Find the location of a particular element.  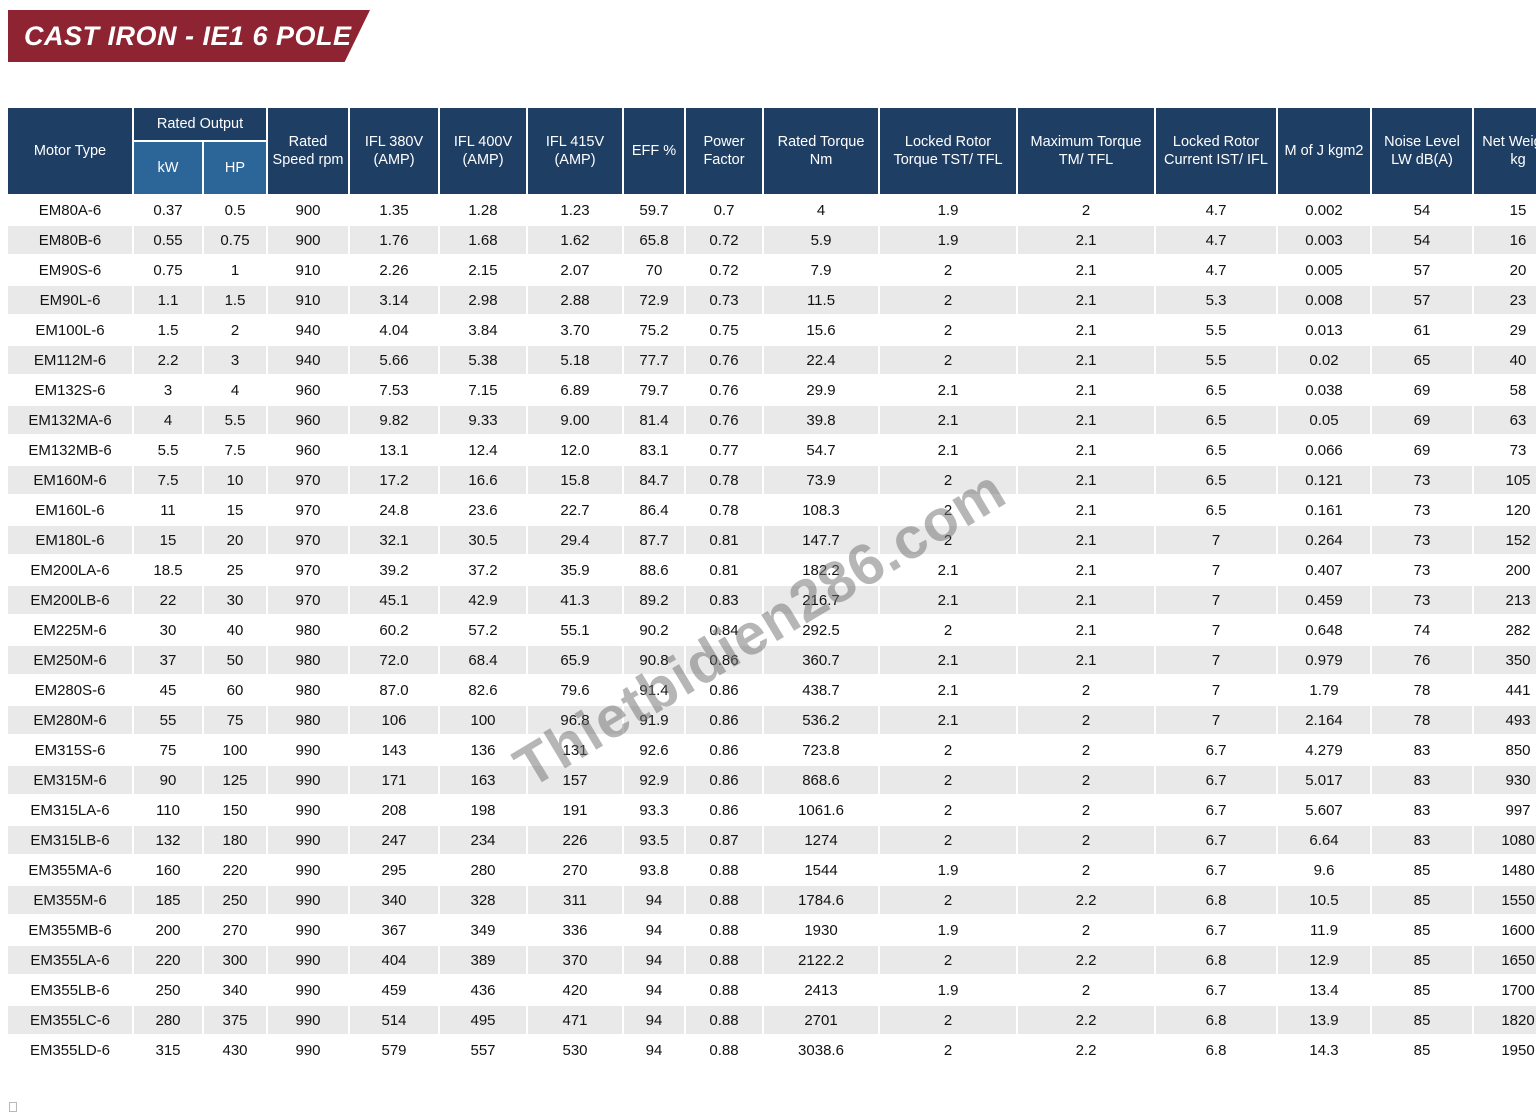

table-cell: 1950 is located at coordinates (1505, 1050).